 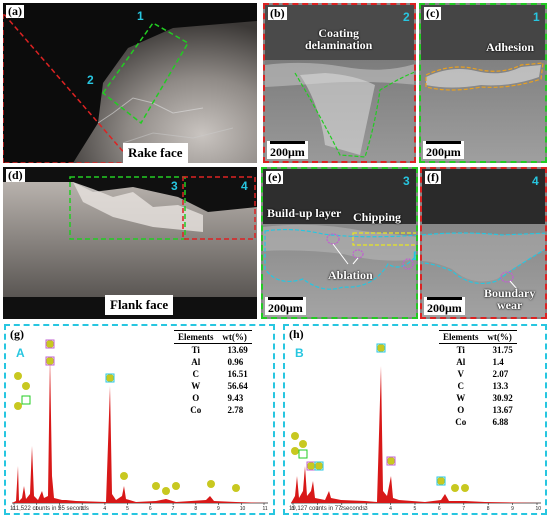 I want to click on panel-d-flank-face: (d) 3 4 Flank face, so click(x=130, y=243).